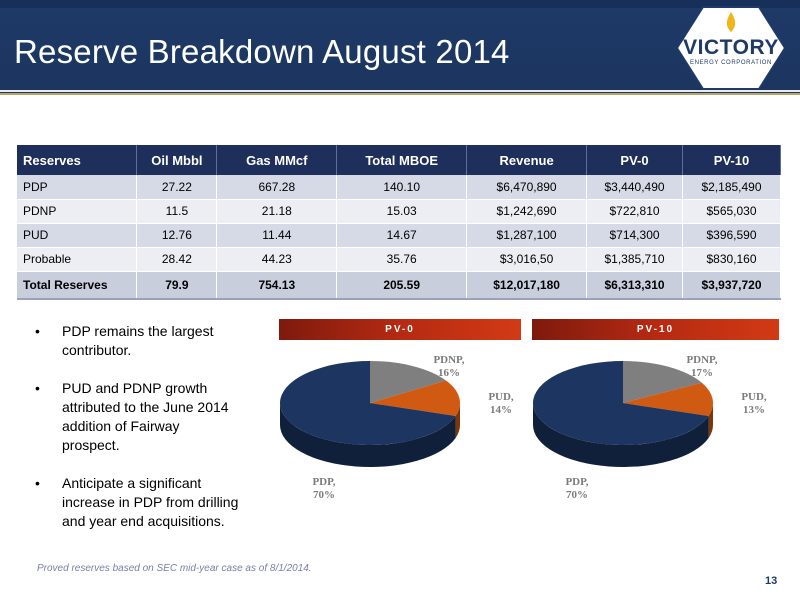  What do you see at coordinates (527, 160) in the screenshot?
I see `col-header-revenue: Revenue` at bounding box center [527, 160].